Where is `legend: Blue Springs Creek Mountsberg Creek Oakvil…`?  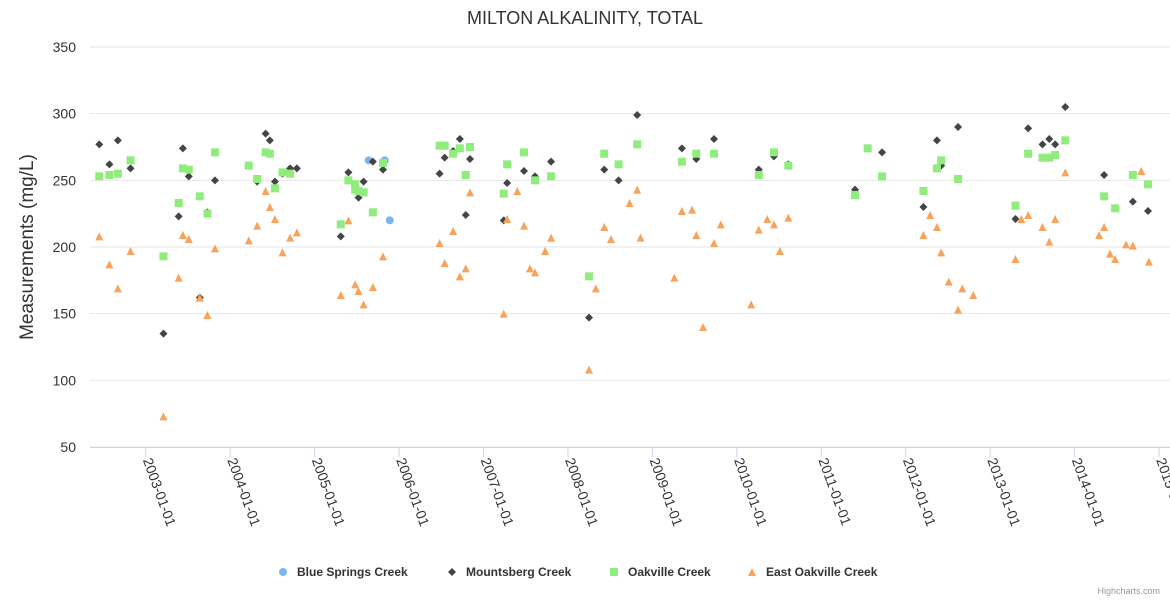
legend: Blue Springs Creek Mountsberg Creek Oakvil… is located at coordinates (578, 572).